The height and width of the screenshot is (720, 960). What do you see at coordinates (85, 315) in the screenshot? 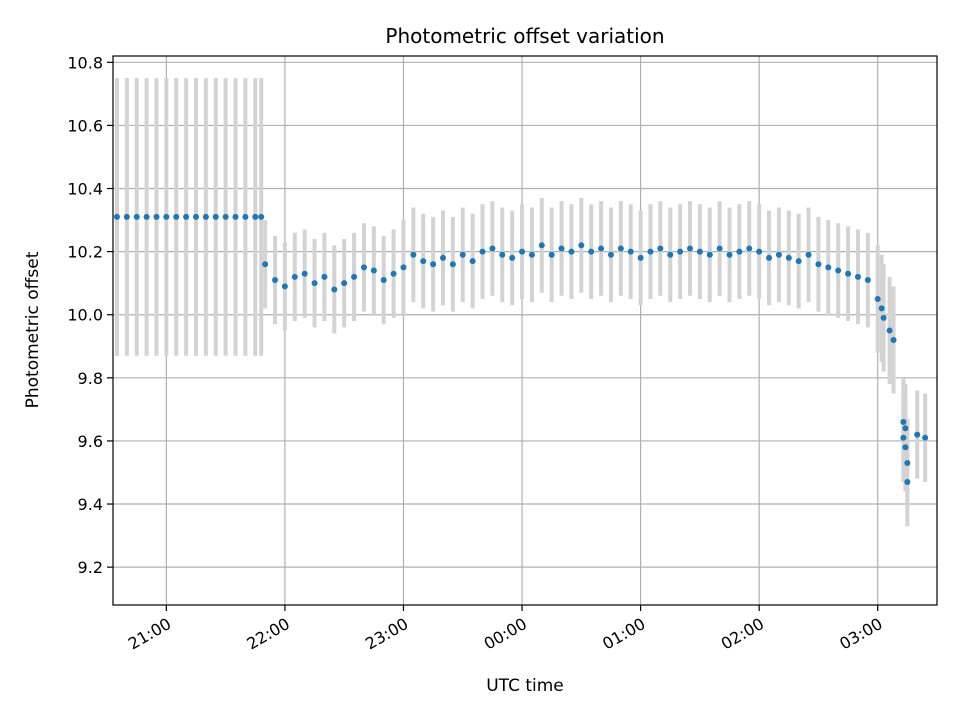
I see `y-tick-label: 10.0` at bounding box center [85, 315].